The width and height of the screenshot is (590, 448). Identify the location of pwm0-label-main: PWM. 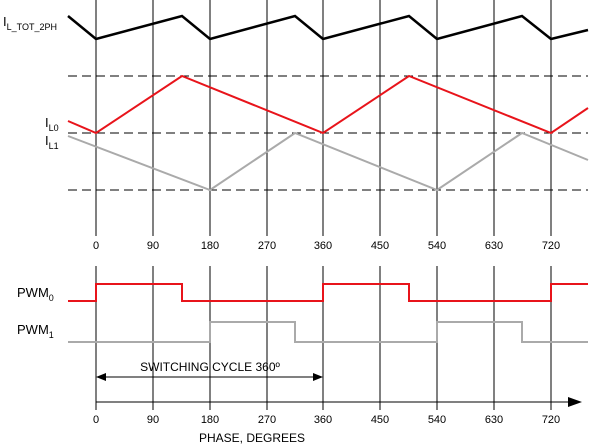
(33, 292).